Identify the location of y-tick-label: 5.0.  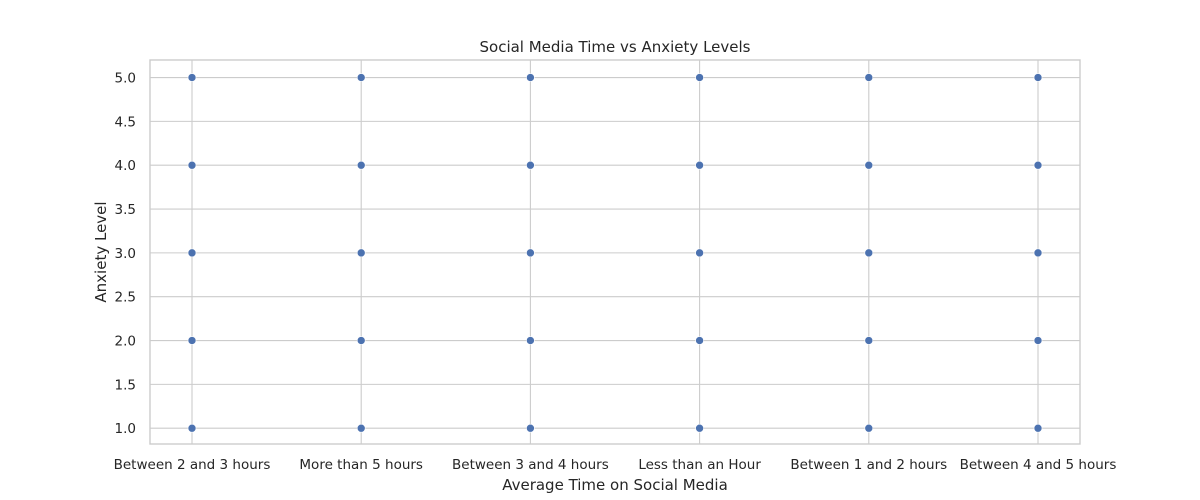
(125, 79).